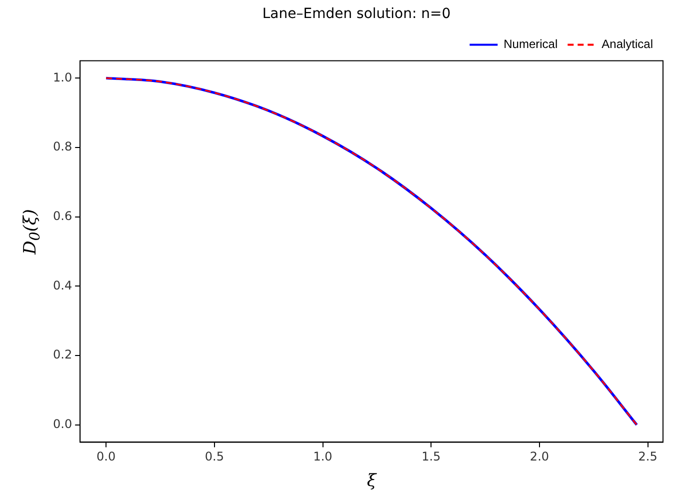 Image resolution: width=677 pixels, height=496 pixels. Describe the element at coordinates (531, 44) in the screenshot. I see `legend-label: Numerical` at that location.